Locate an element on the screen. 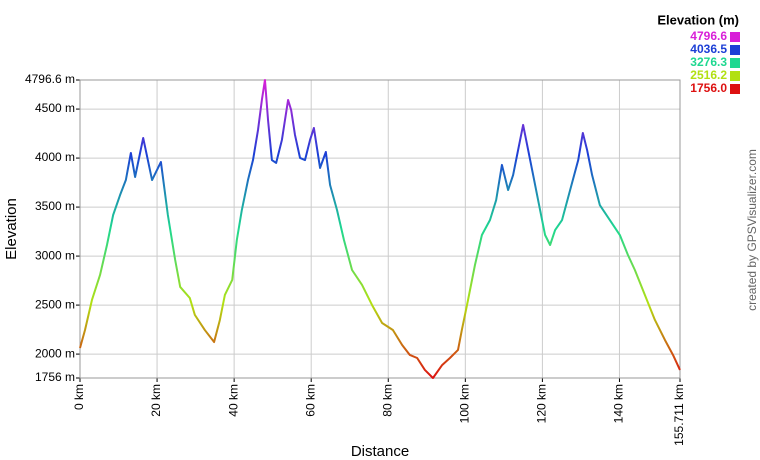 The image size is (760, 460). x-tick-label: 40 km is located at coordinates (233, 400).